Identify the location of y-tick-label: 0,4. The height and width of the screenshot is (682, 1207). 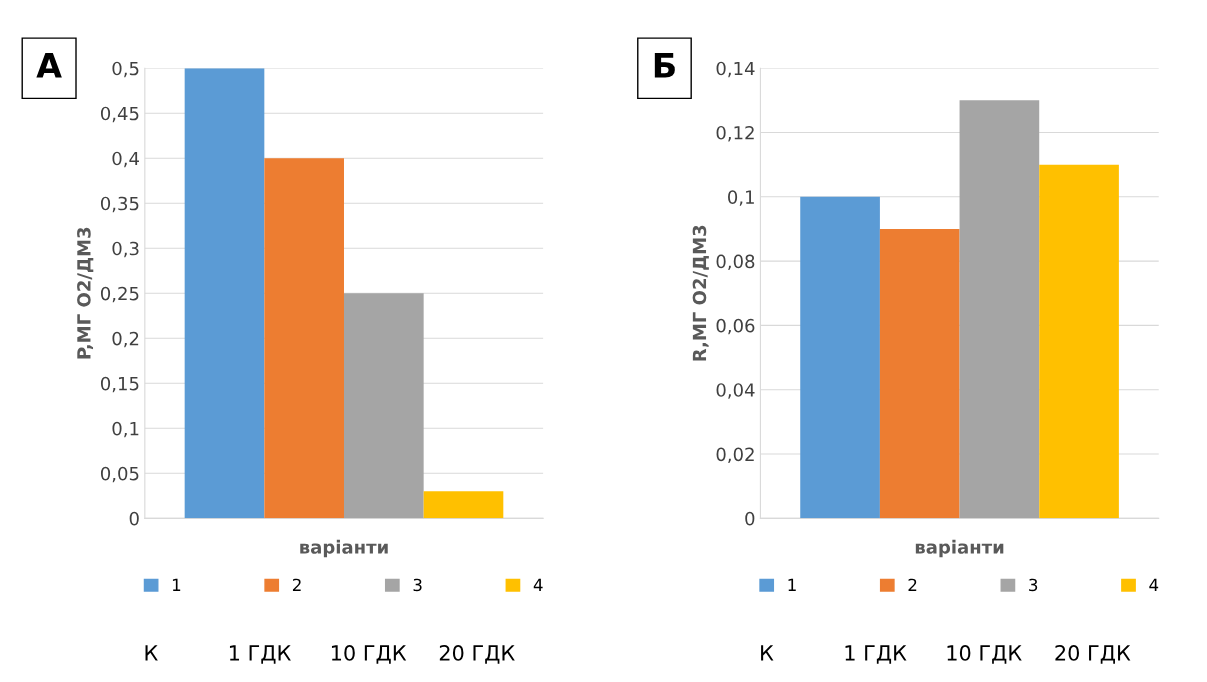
(125, 159).